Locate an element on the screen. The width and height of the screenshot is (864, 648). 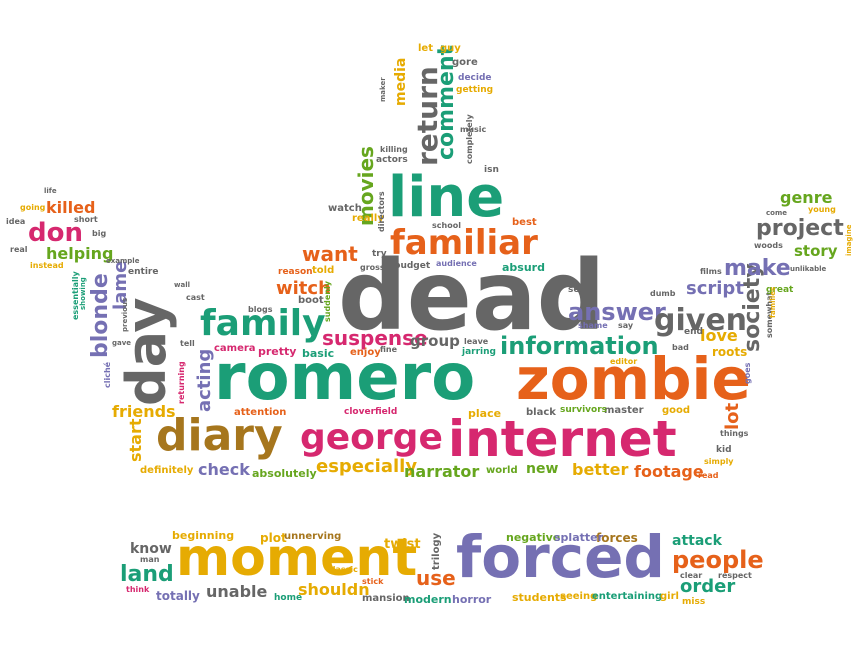
word: showing is located at coordinates (83, 293).